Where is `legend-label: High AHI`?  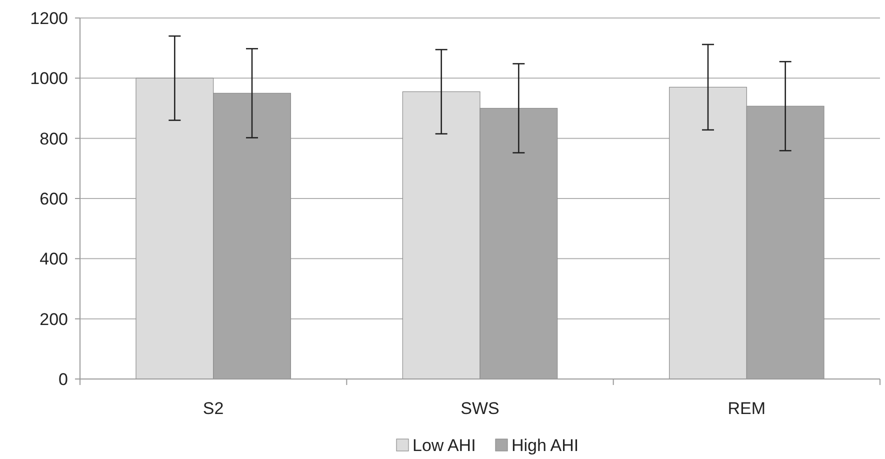 legend-label: High AHI is located at coordinates (545, 445).